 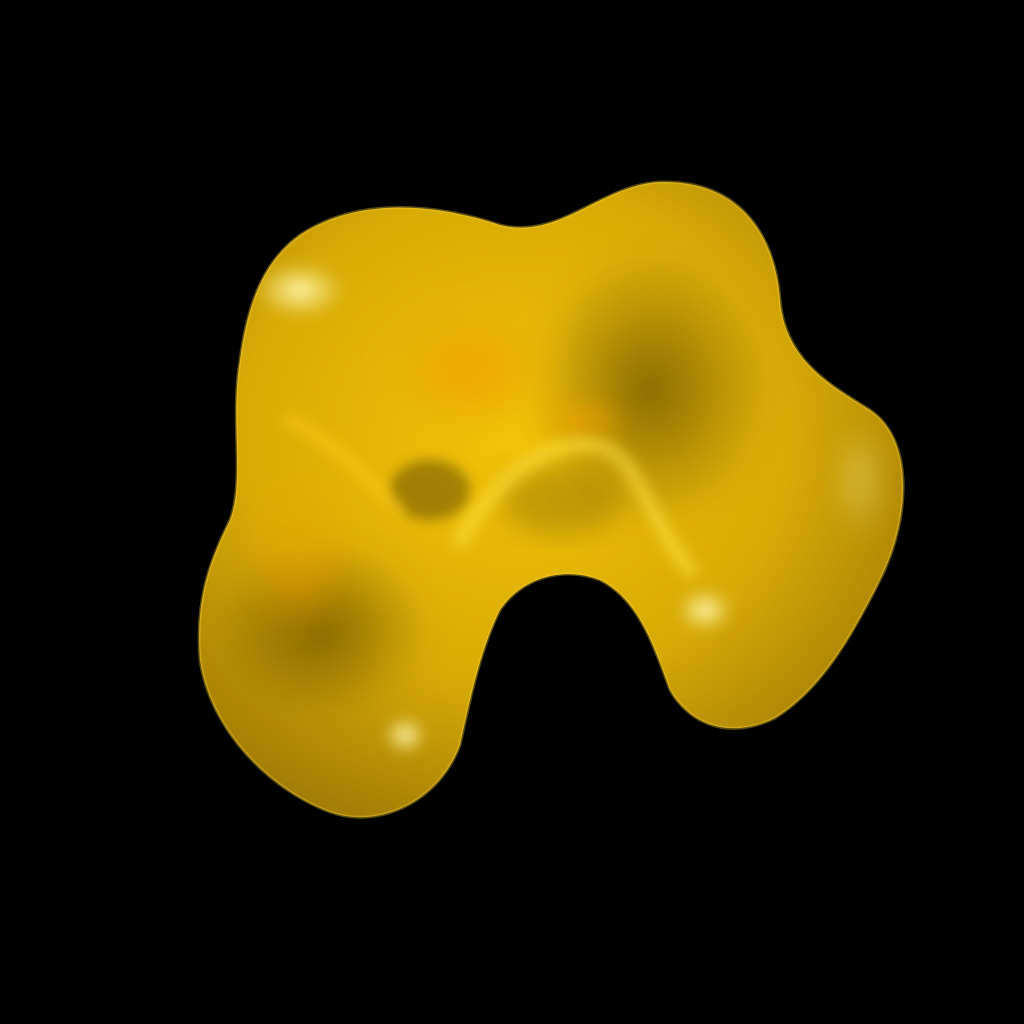 What do you see at coordinates (345, 465) in the screenshot?
I see `ridge-highlight-left` at bounding box center [345, 465].